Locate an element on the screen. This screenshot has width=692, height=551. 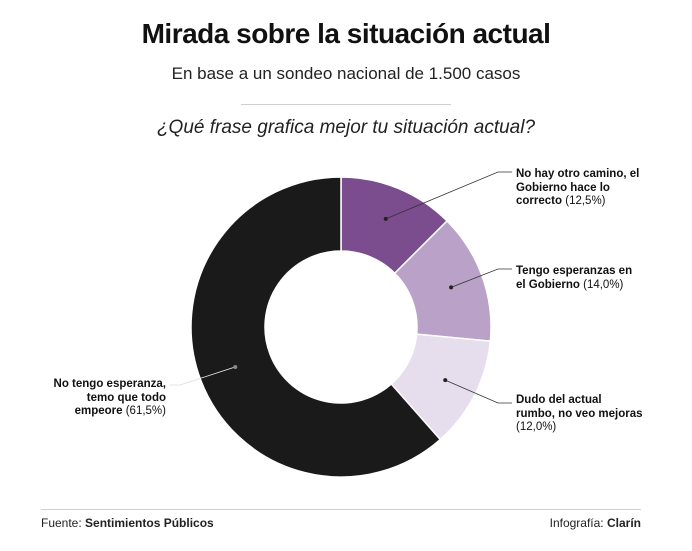
footer-credit: Infografía: Clarín is located at coordinates (595, 523).